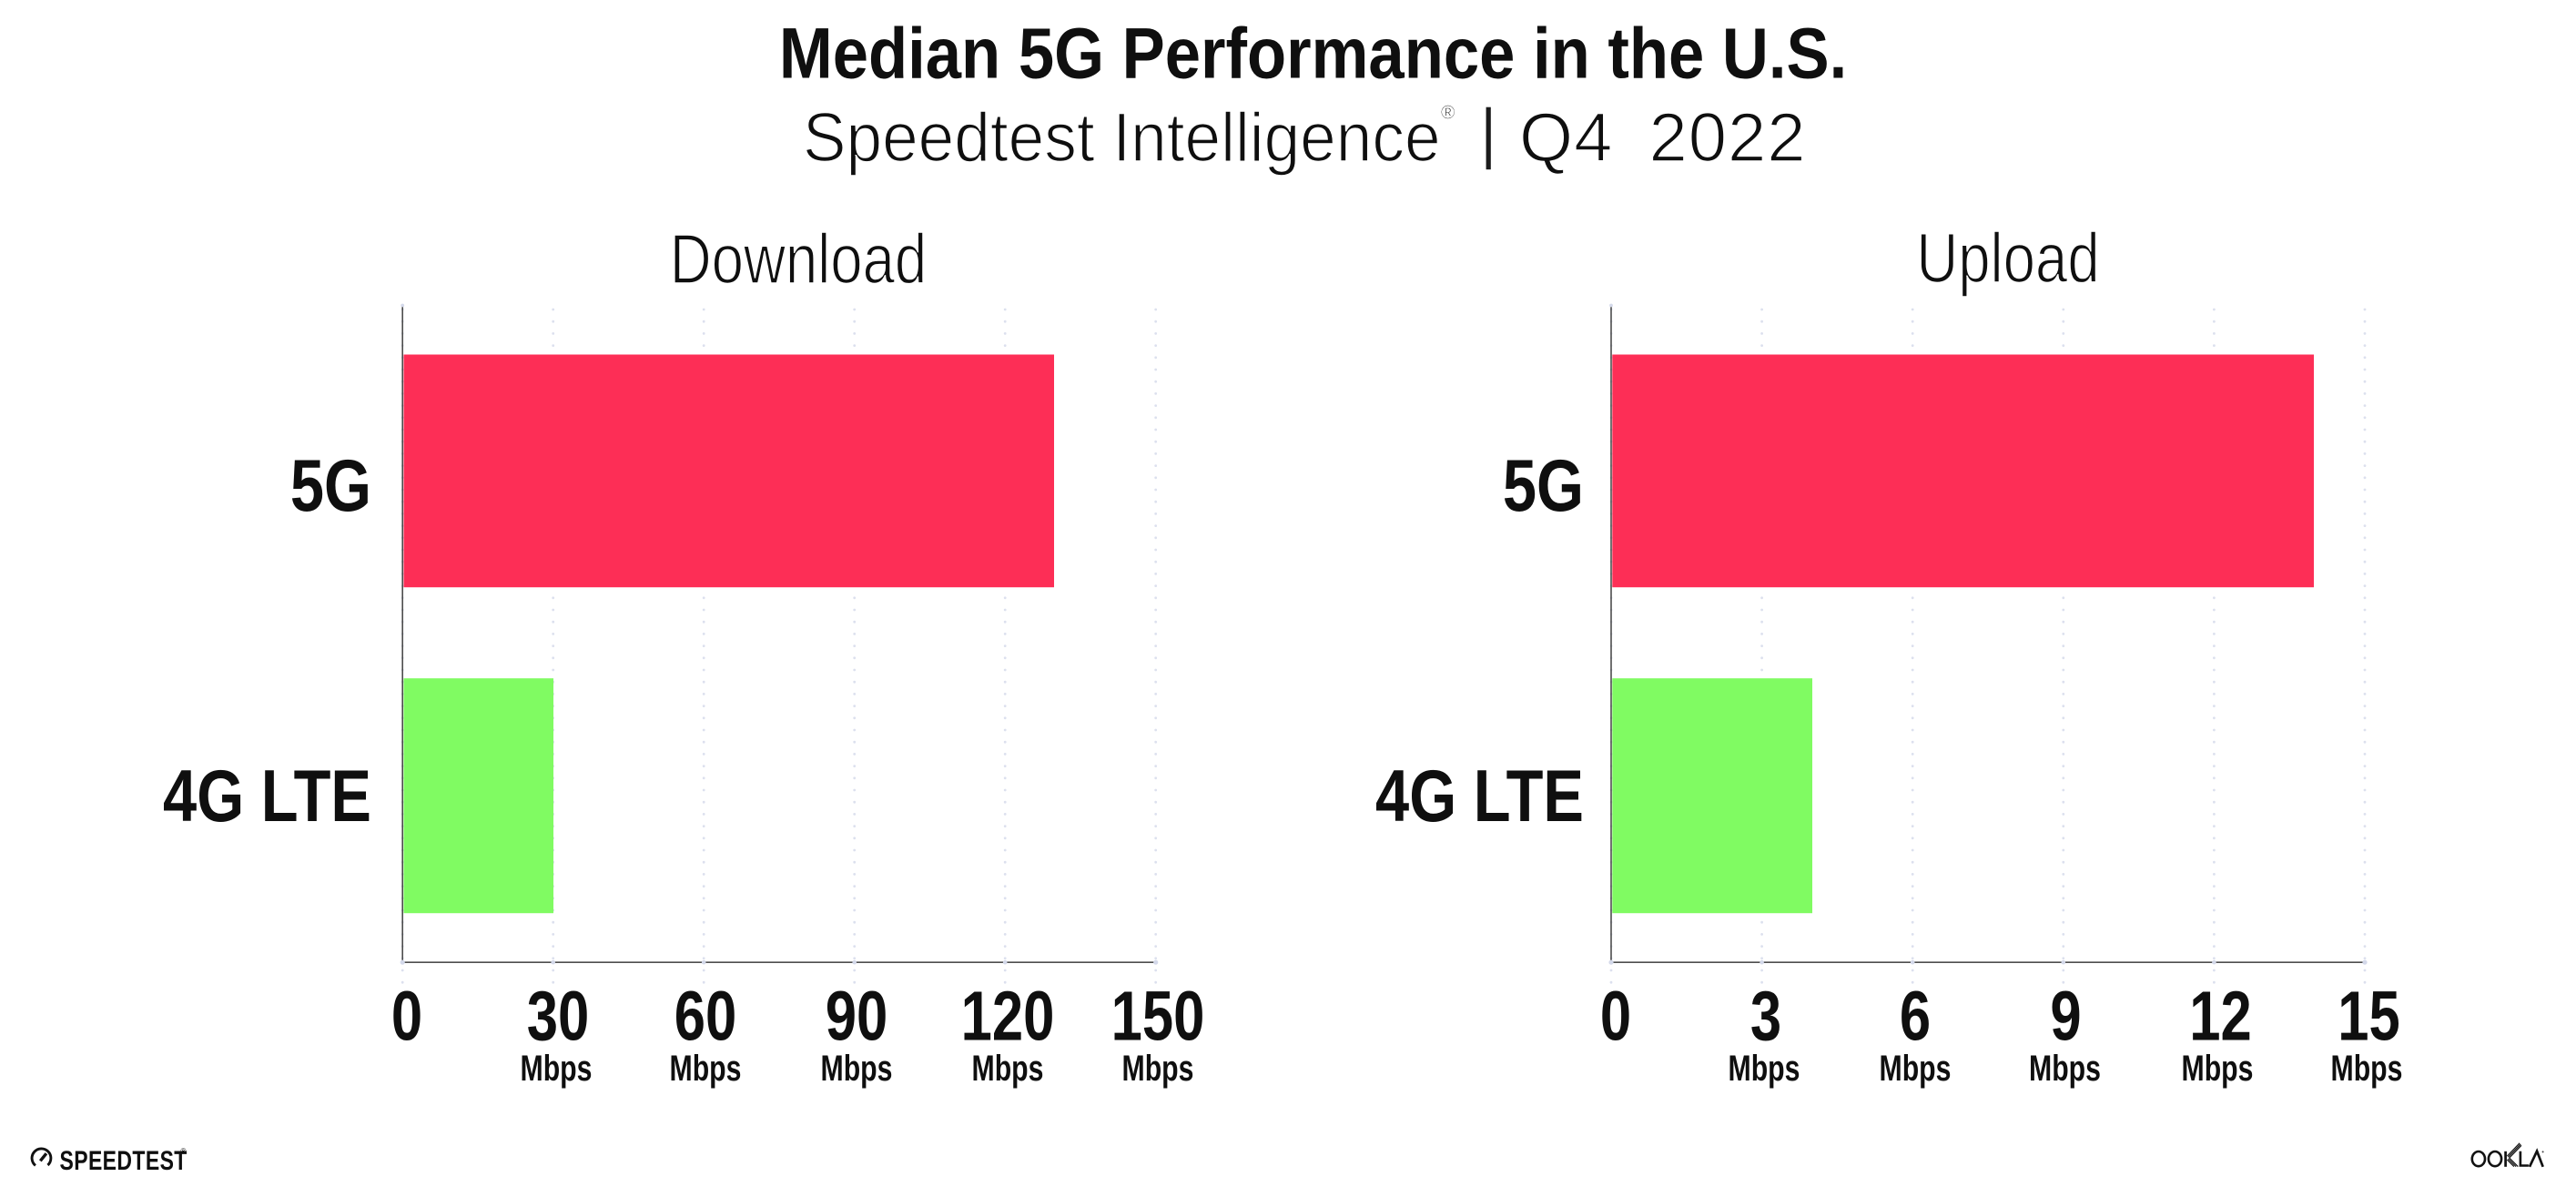 Image resolution: width=2576 pixels, height=1197 pixels. Describe the element at coordinates (705, 1016) in the screenshot. I see `svg-text: 60` at that location.